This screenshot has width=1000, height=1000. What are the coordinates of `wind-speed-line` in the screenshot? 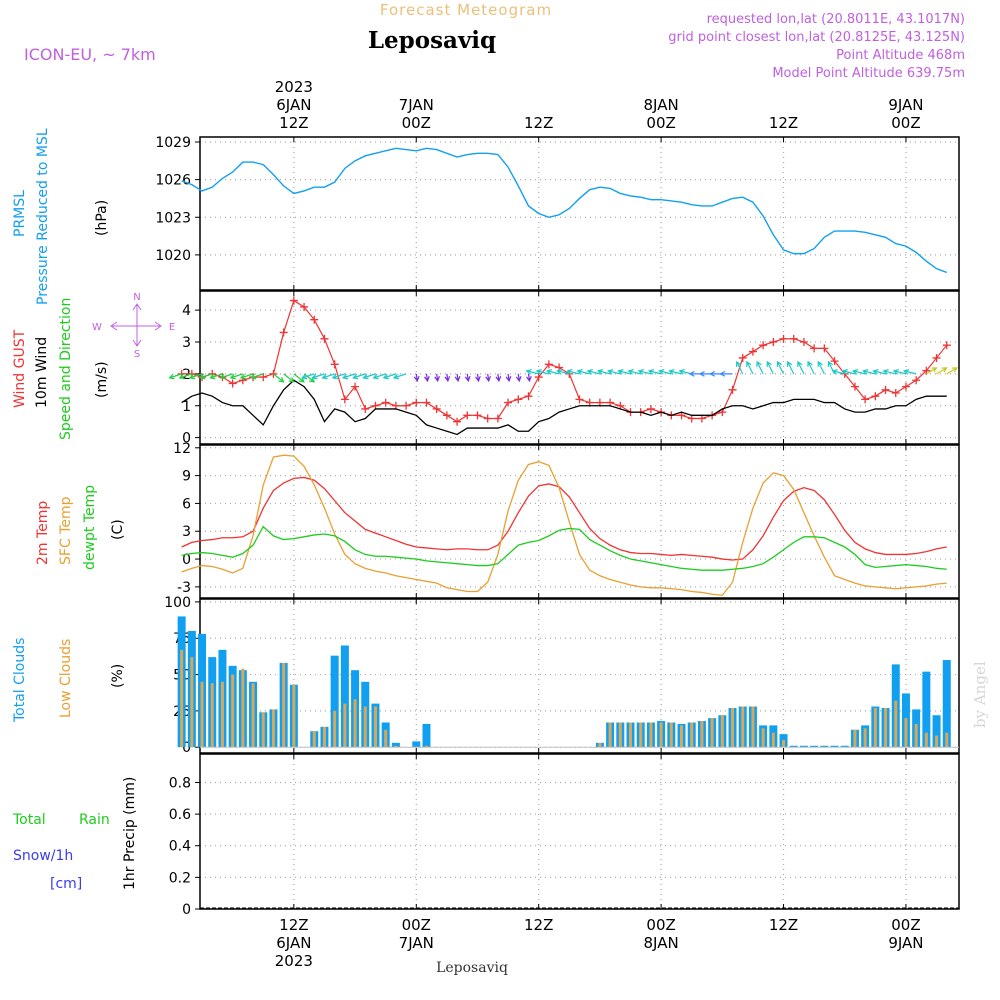 It's located at (564, 407).